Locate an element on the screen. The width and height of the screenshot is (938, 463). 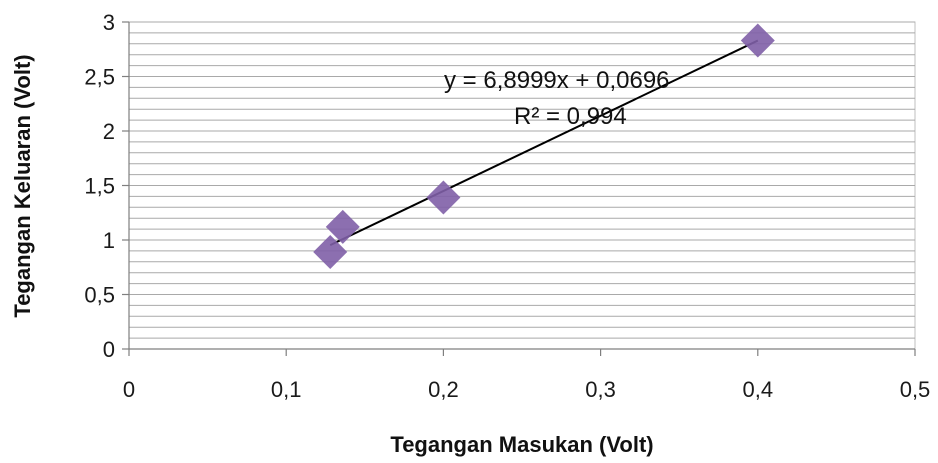
y-tick-label: 3 is located at coordinates (109, 22).